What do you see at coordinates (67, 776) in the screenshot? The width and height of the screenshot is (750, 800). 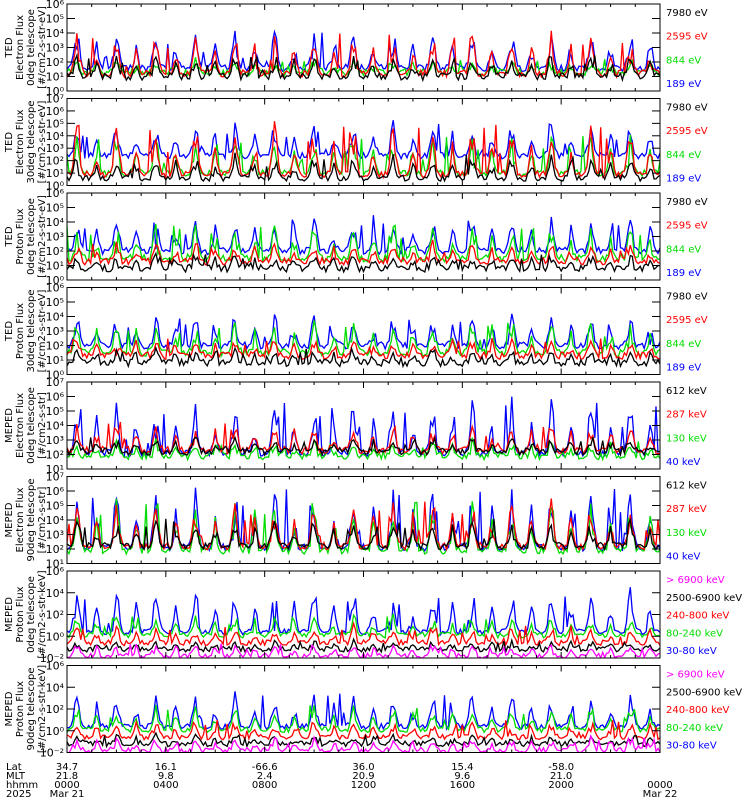 I see `footer-value: 21.8` at bounding box center [67, 776].